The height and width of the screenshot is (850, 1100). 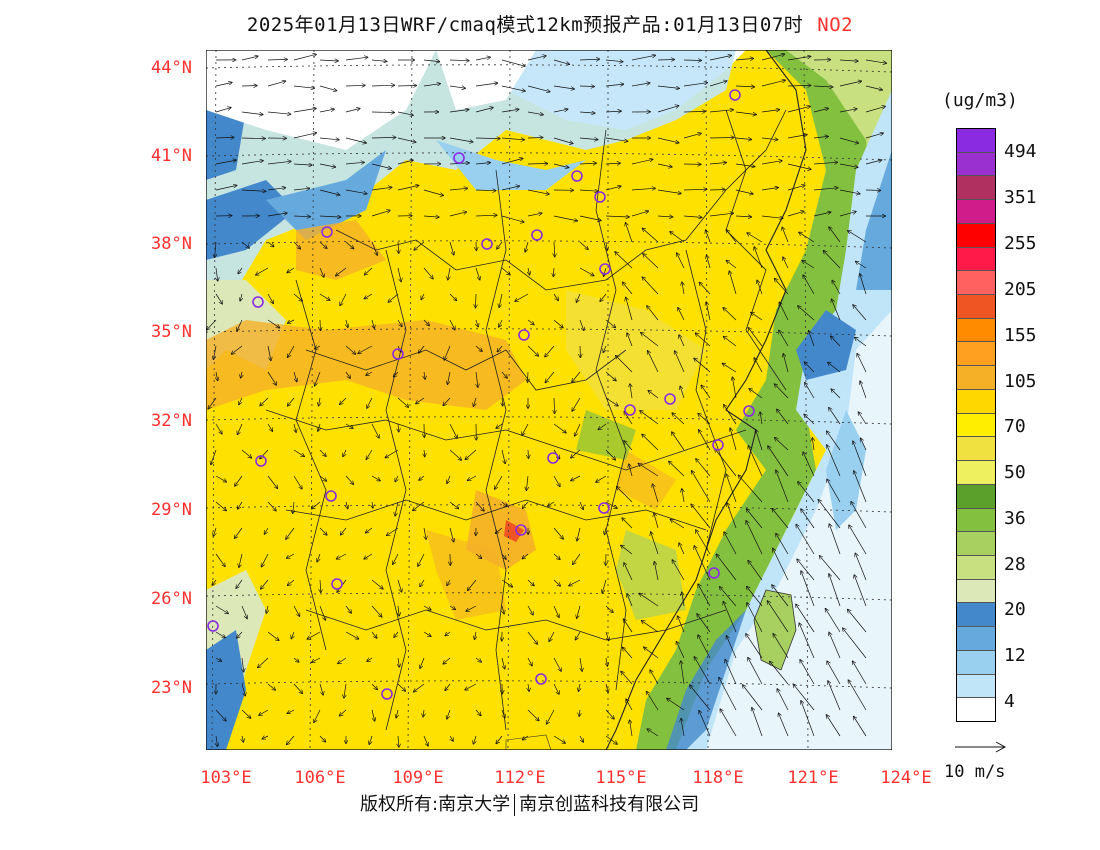 What do you see at coordinates (1015, 426) in the screenshot?
I see `legend-tick: 70` at bounding box center [1015, 426].